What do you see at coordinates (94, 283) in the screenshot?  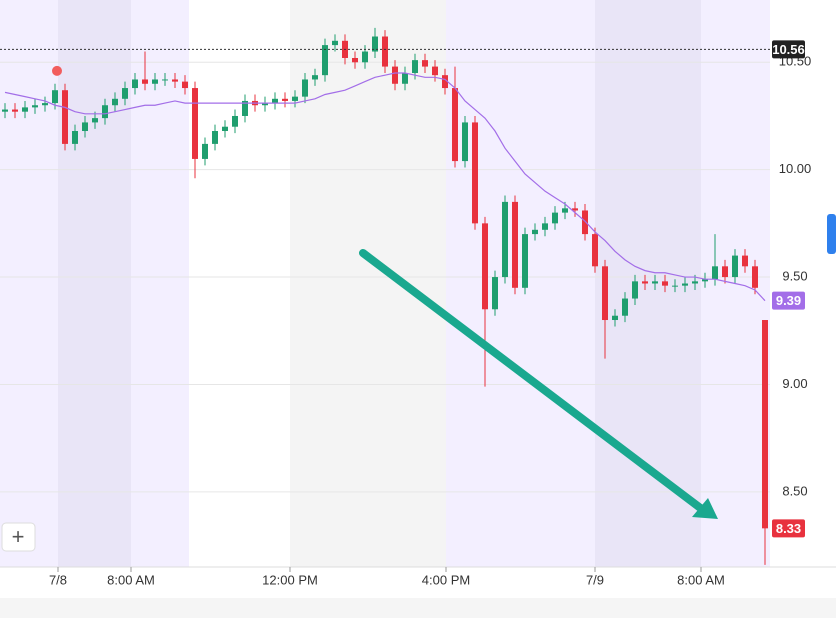 I see `overnight-band` at bounding box center [94, 283].